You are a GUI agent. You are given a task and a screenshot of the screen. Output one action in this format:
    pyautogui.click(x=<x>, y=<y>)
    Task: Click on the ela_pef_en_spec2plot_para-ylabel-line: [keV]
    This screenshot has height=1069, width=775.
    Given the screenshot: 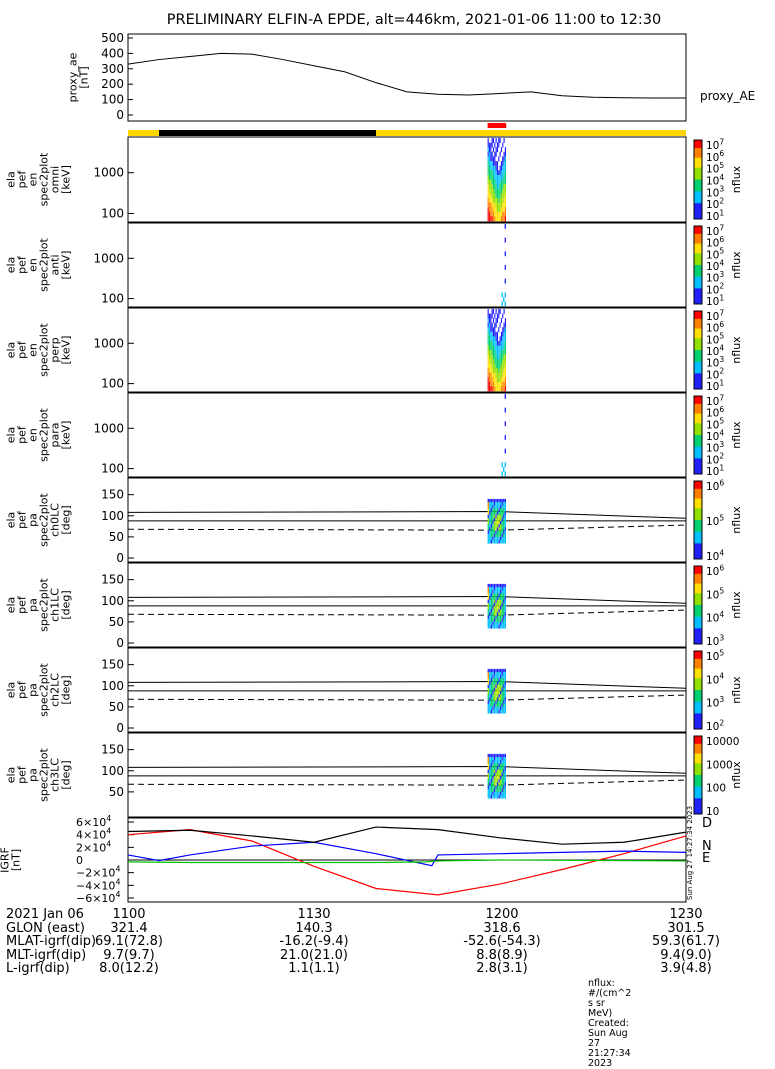 What is the action you would take?
    pyautogui.click(x=66, y=435)
    